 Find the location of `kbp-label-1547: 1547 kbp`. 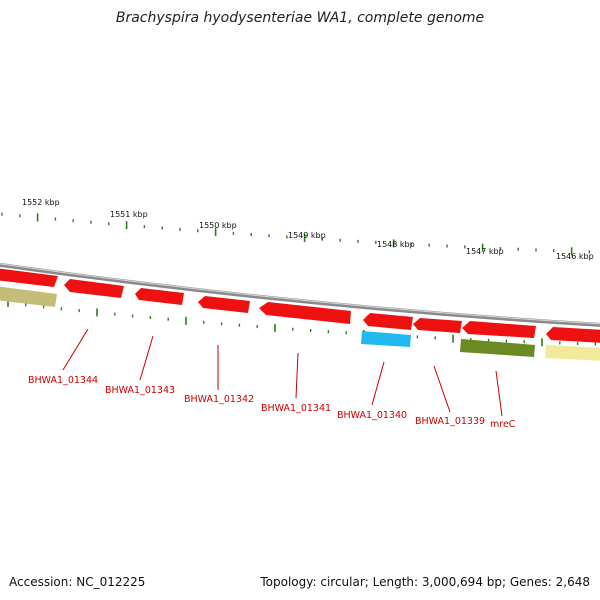

kbp-label-1547: 1547 kbp is located at coordinates (485, 251).